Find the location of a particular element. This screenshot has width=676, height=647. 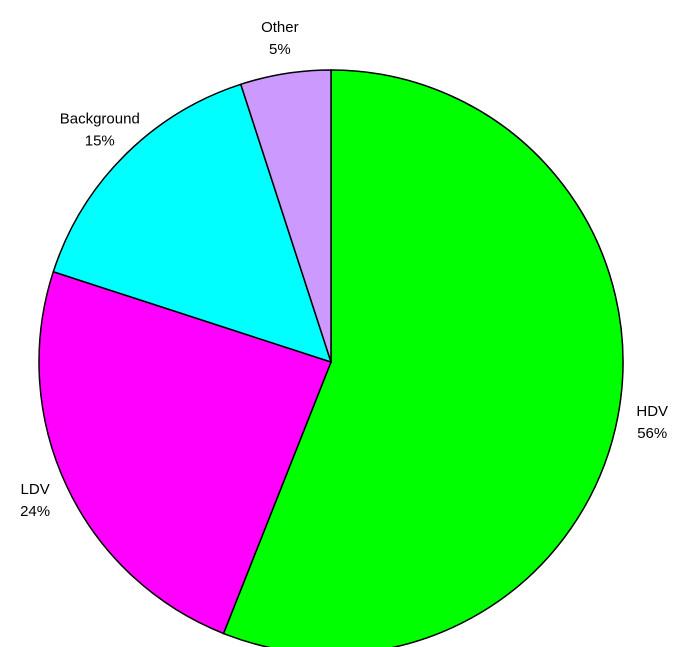

slice-value-label: 5% is located at coordinates (280, 49).